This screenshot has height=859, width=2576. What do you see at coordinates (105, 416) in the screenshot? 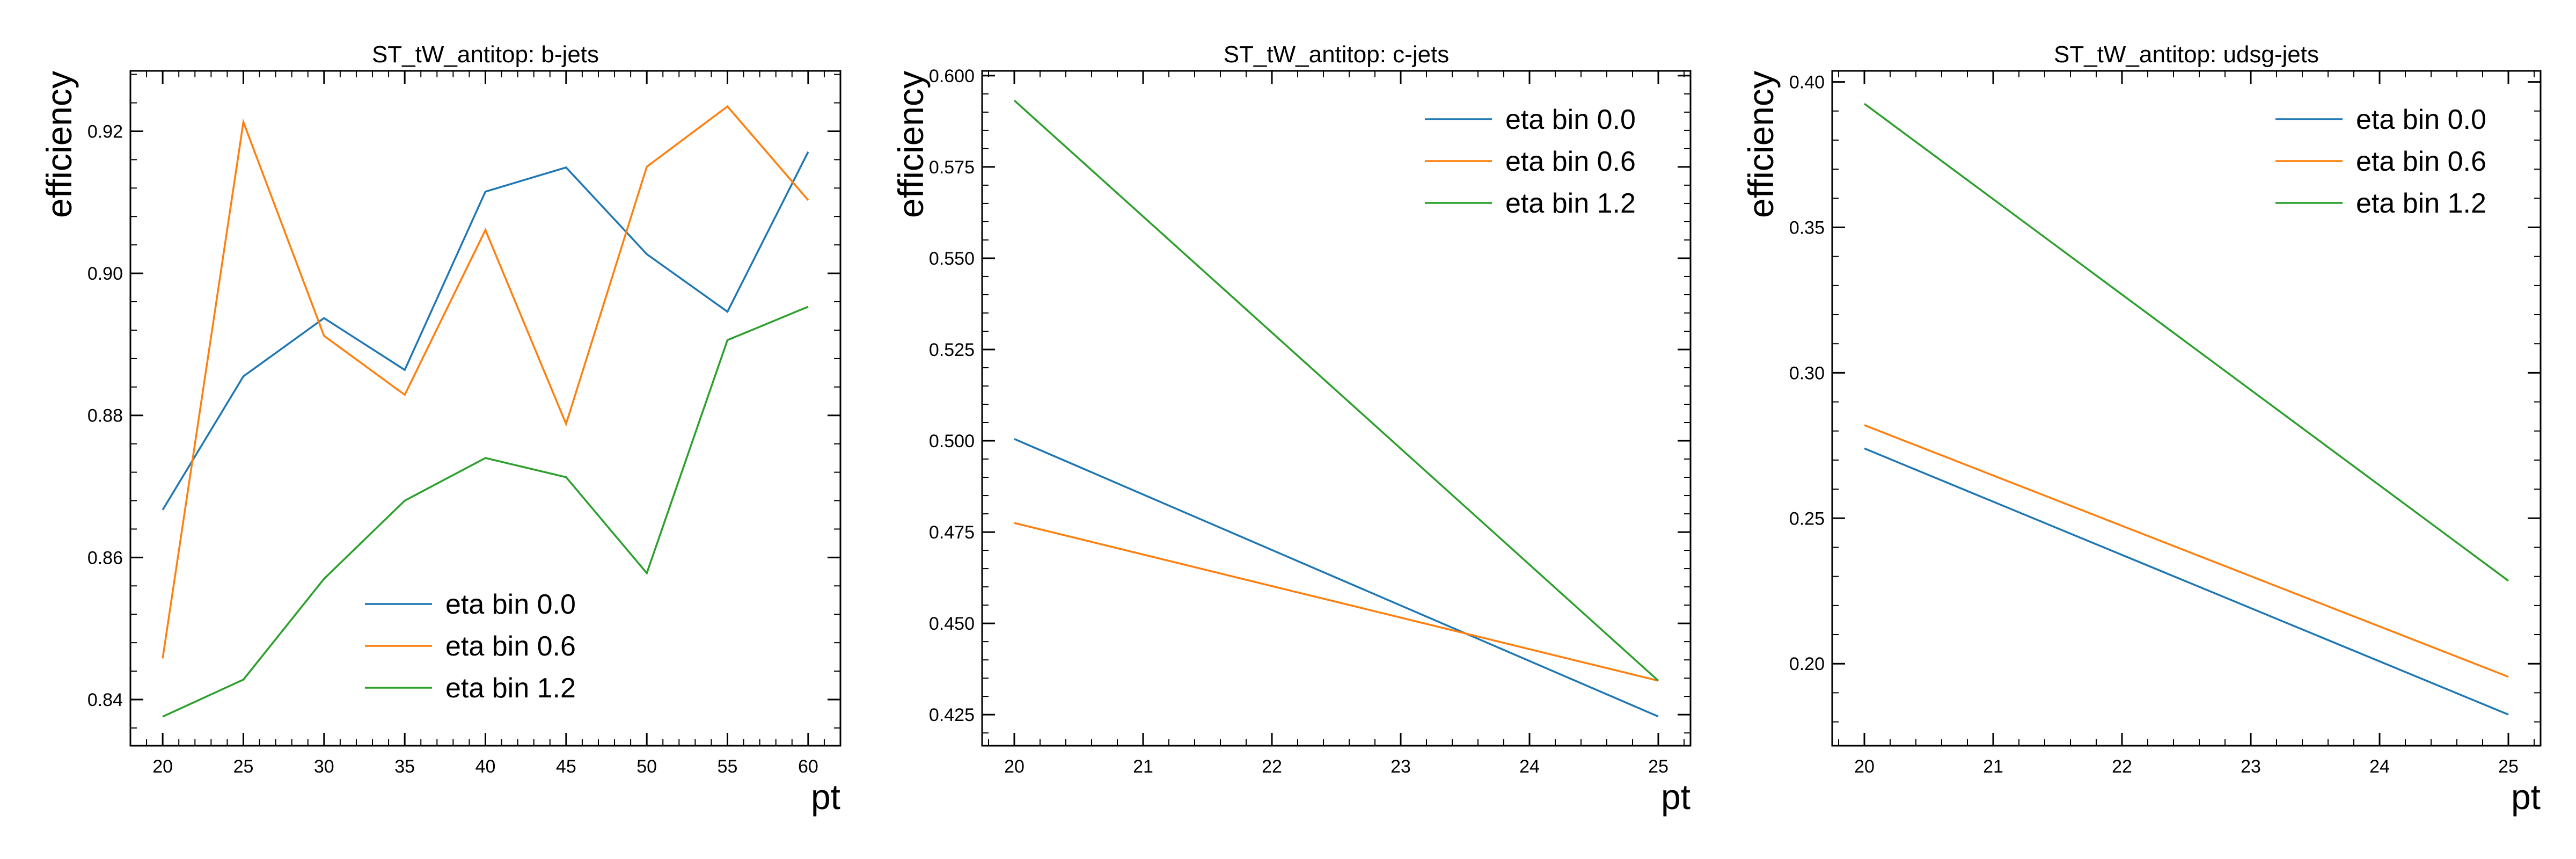
I see `y-tick-label: 0.88` at bounding box center [105, 416].